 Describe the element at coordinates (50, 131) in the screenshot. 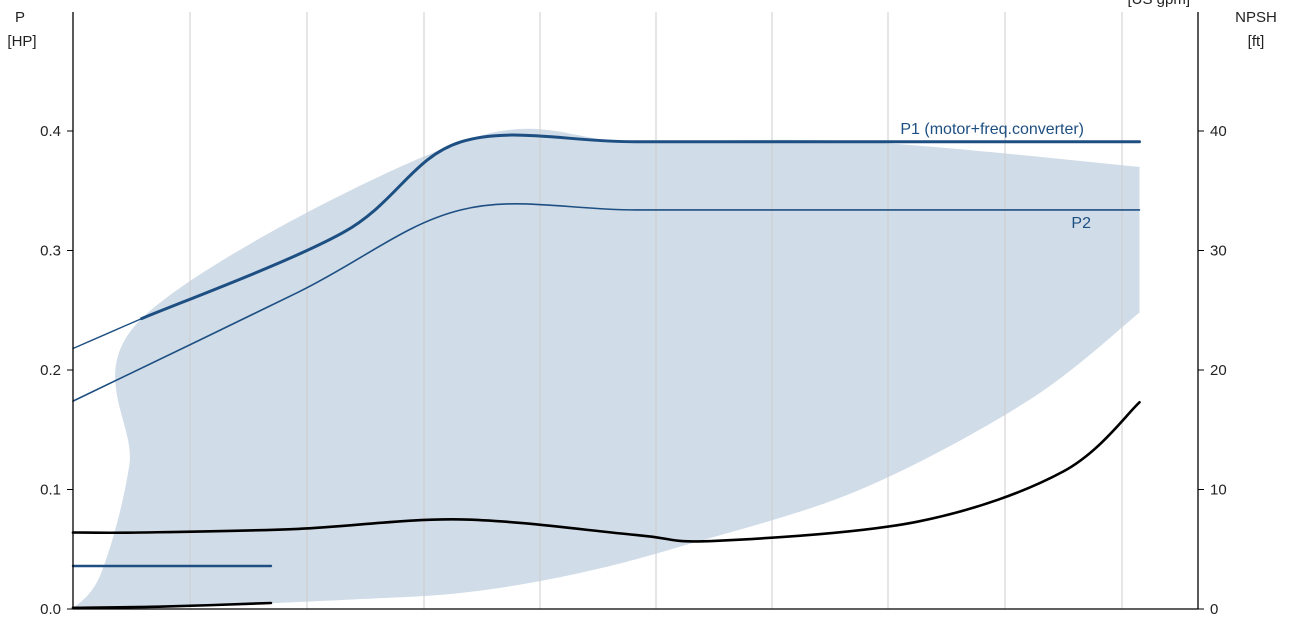

I see `left-tick-label: 0.4` at that location.